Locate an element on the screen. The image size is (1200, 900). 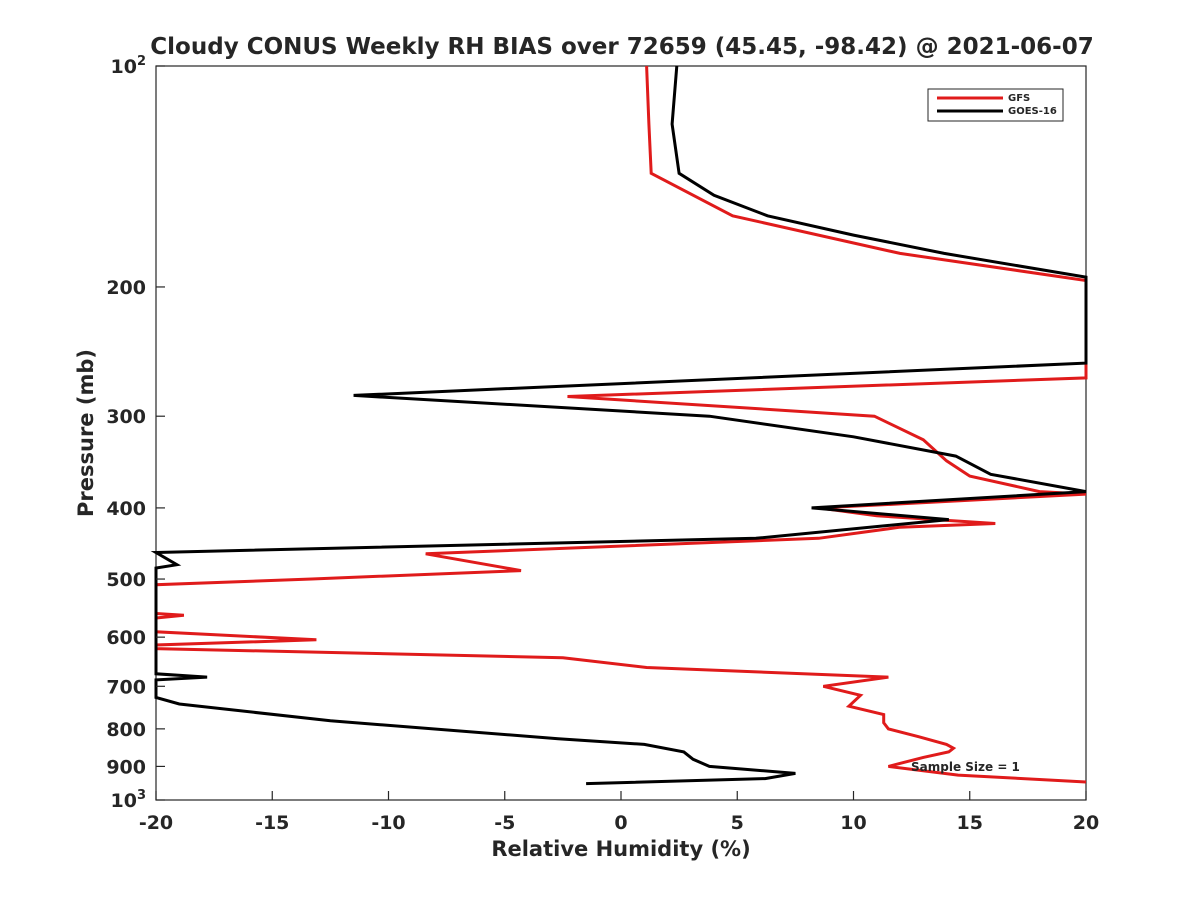
y-axis-label: Pressure (mb) is located at coordinates (86, 433).